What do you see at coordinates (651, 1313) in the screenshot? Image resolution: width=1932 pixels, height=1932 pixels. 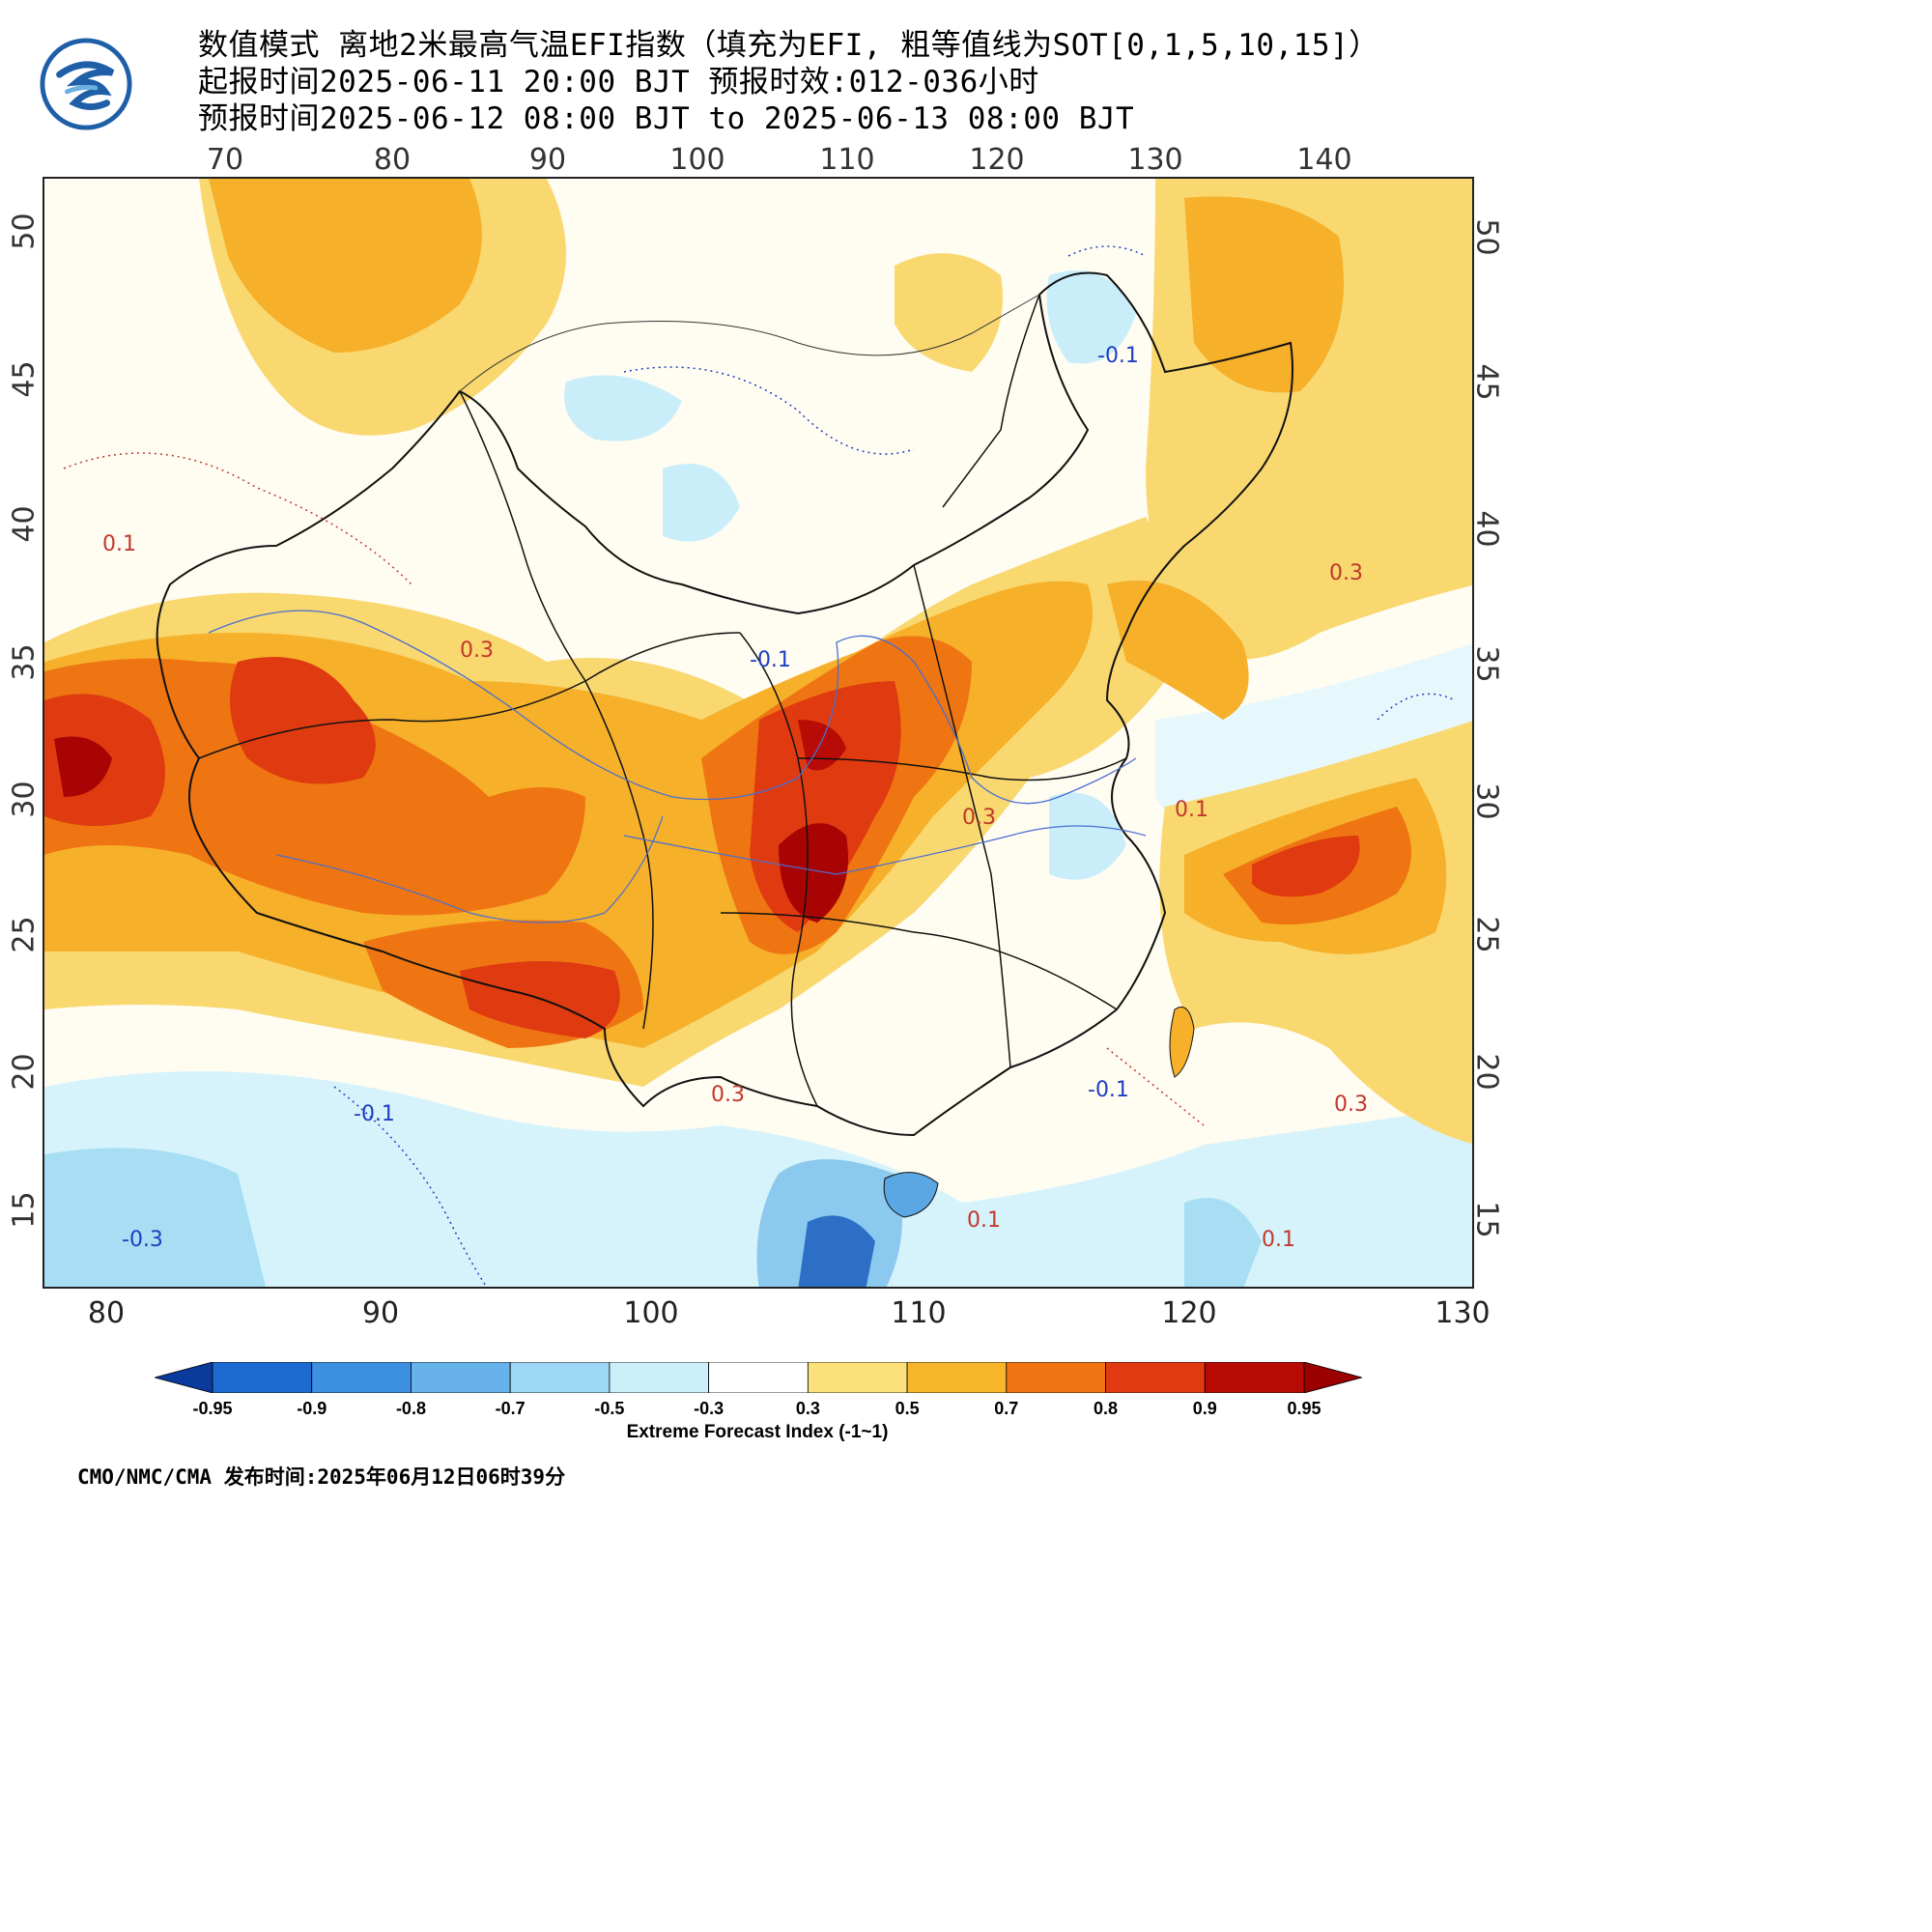 I see `bottom-lon-label: 100` at bounding box center [651, 1313].